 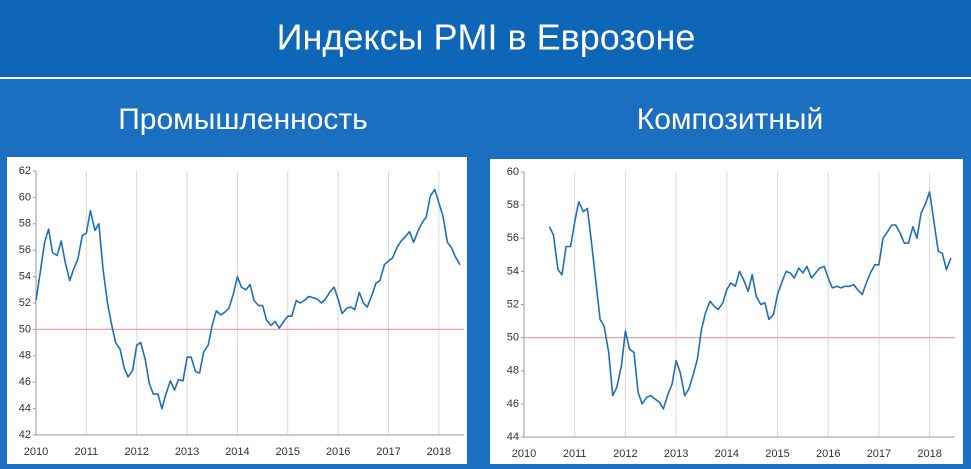 I want to click on page-title: Индексы PMI в Еврозоне, so click(x=486, y=37).